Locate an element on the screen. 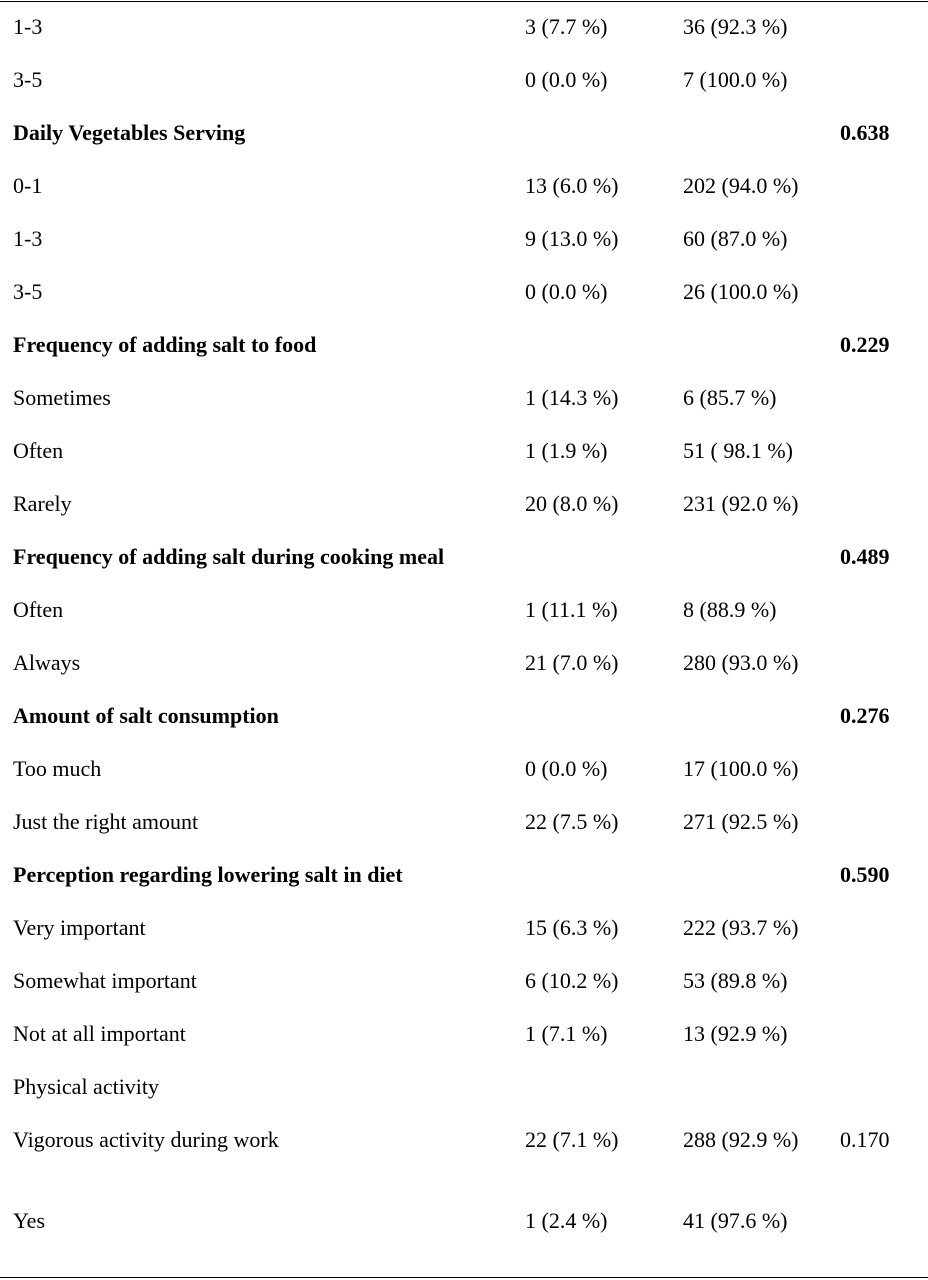  count-cell: 6 (85.7 %) is located at coordinates (730, 397).